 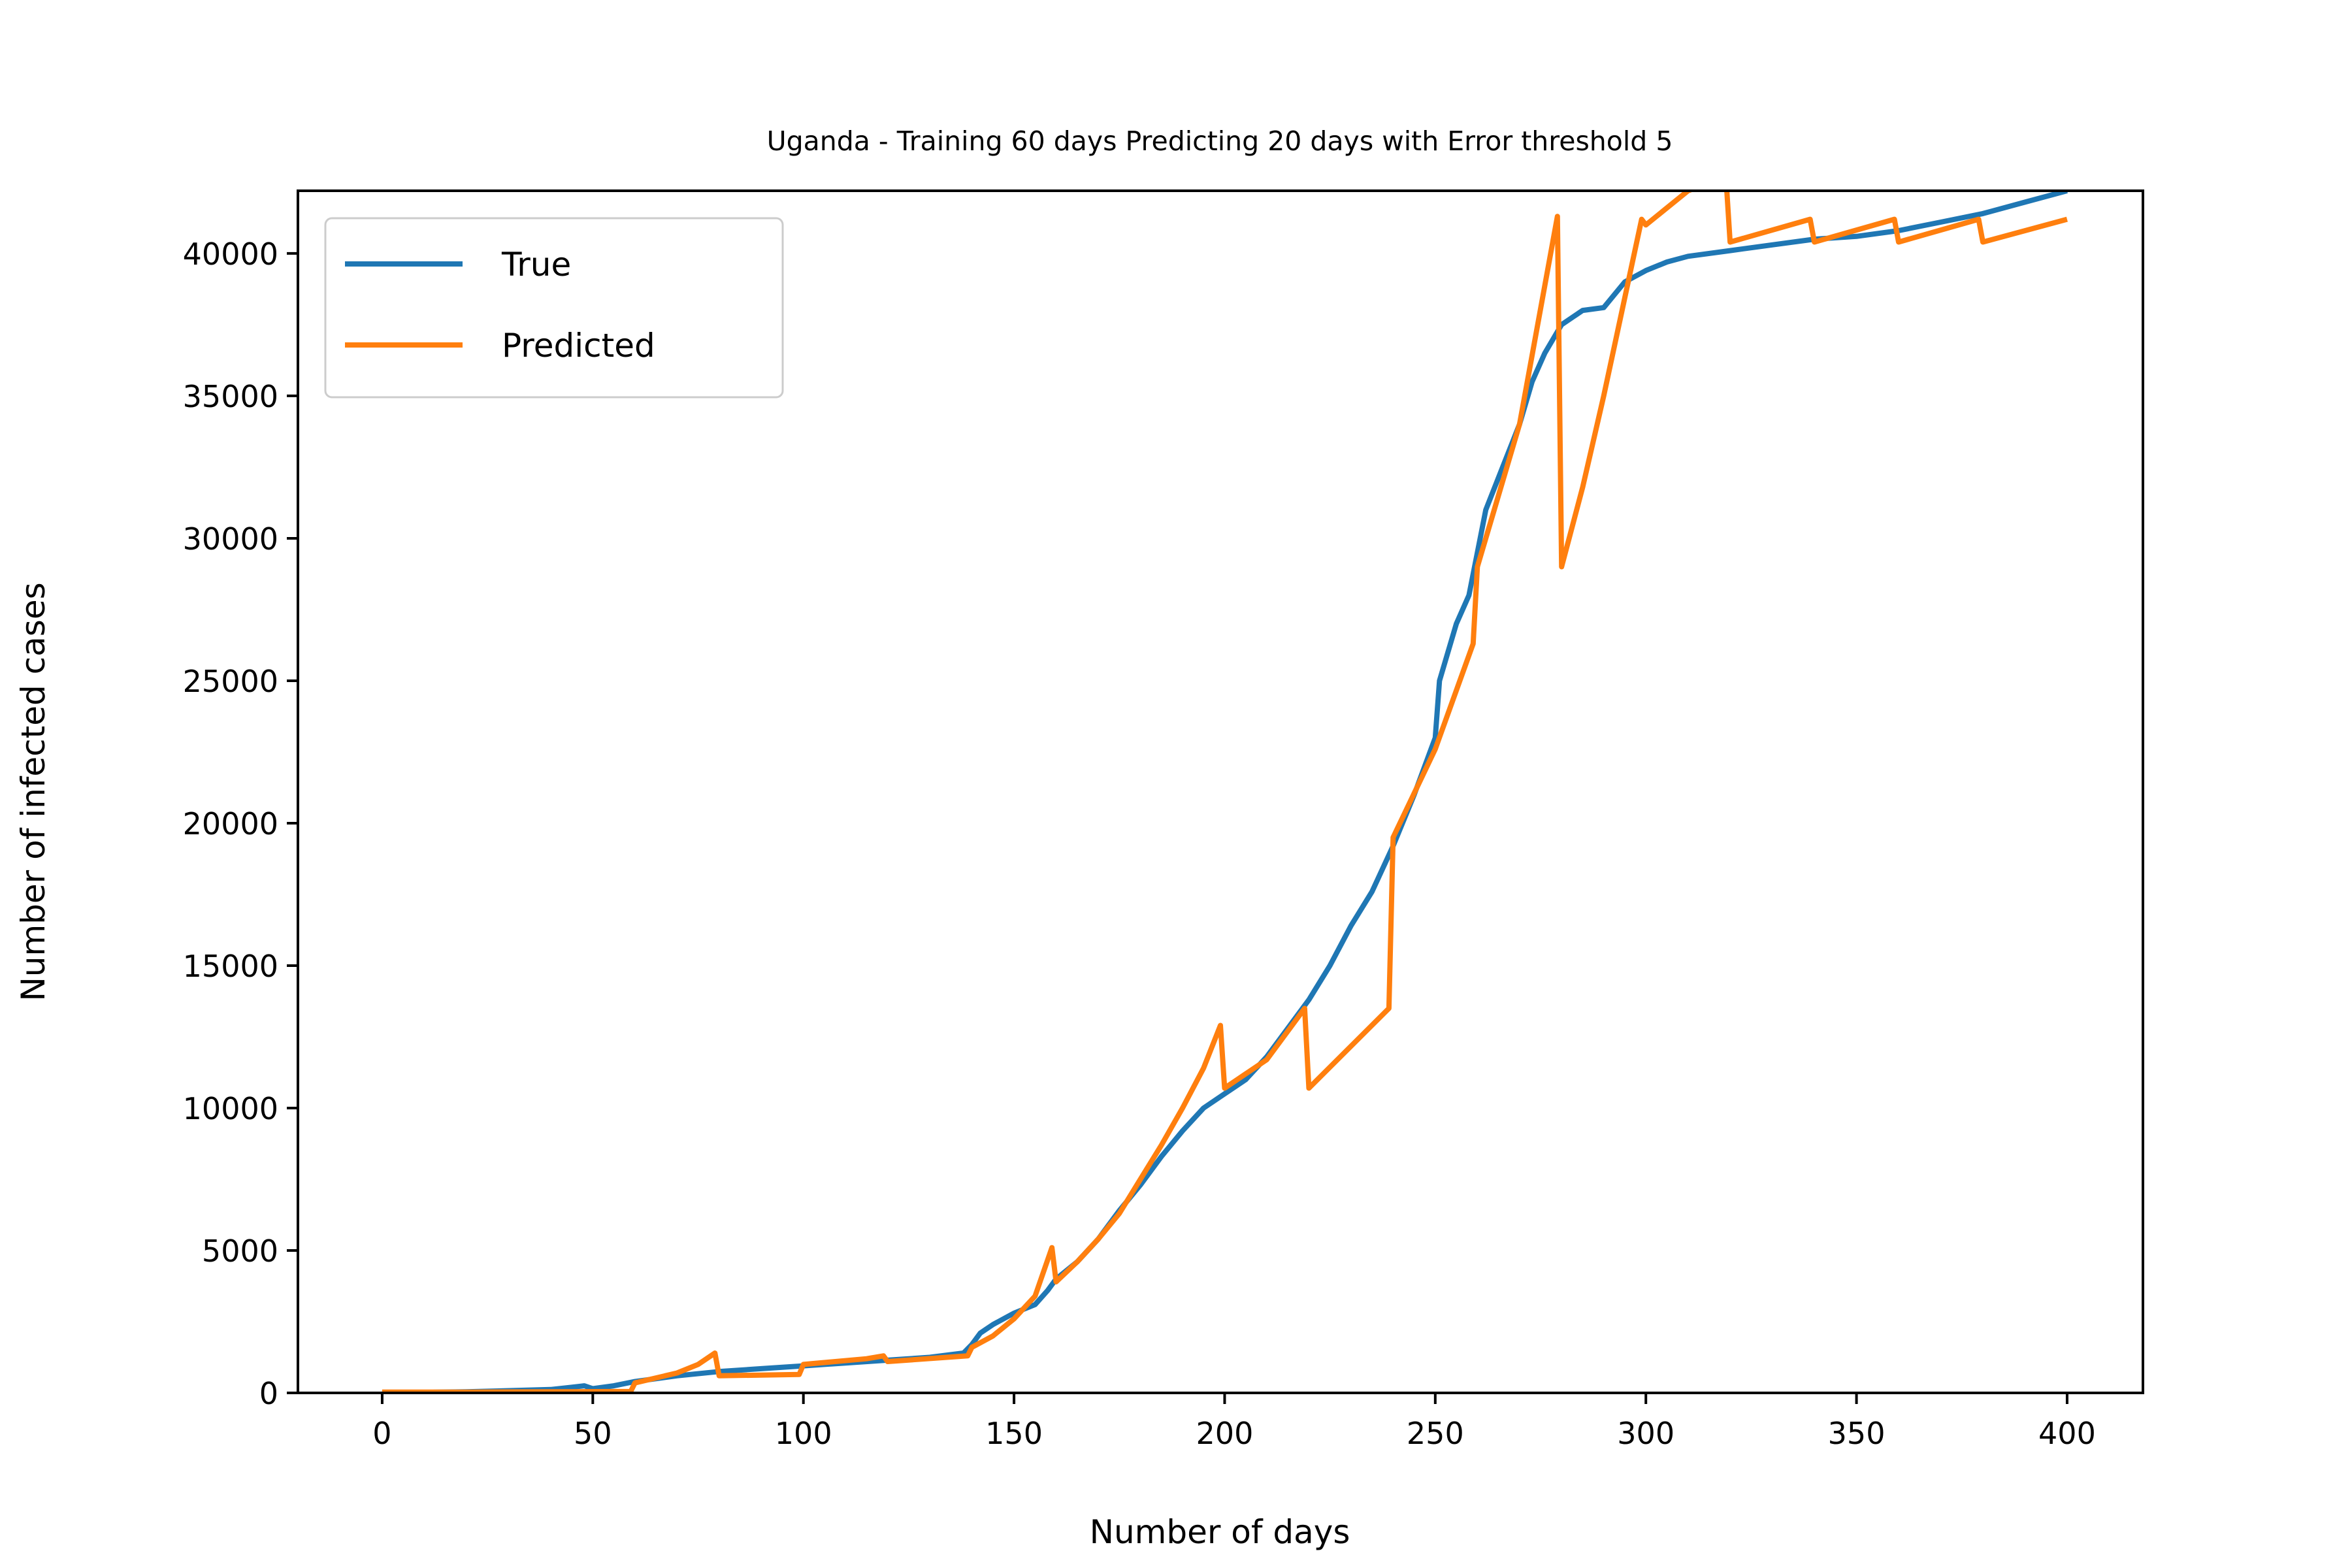 What do you see at coordinates (593, 1433) in the screenshot?
I see `x-tick-label: 50` at bounding box center [593, 1433].